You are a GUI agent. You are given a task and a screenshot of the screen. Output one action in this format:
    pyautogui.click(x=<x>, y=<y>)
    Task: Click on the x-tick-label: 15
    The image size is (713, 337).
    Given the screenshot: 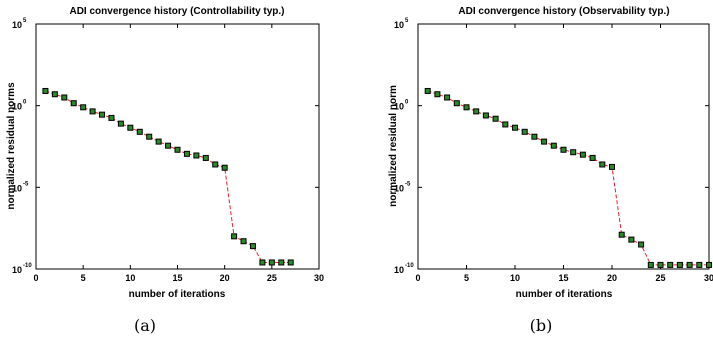 What is the action you would take?
    pyautogui.click(x=177, y=278)
    